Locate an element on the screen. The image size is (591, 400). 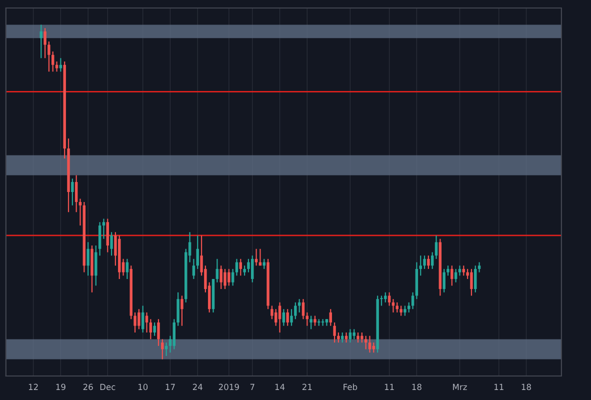
x-tick-label: Feb is located at coordinates (351, 387).